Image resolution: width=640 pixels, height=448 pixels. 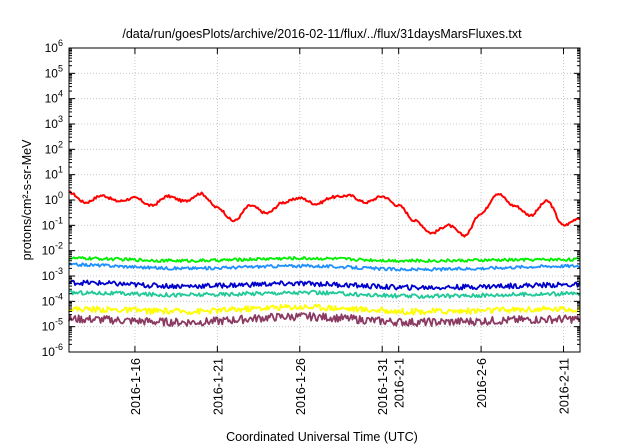 I want to click on y-tick-label: 10⁻², so click(x=52, y=249).